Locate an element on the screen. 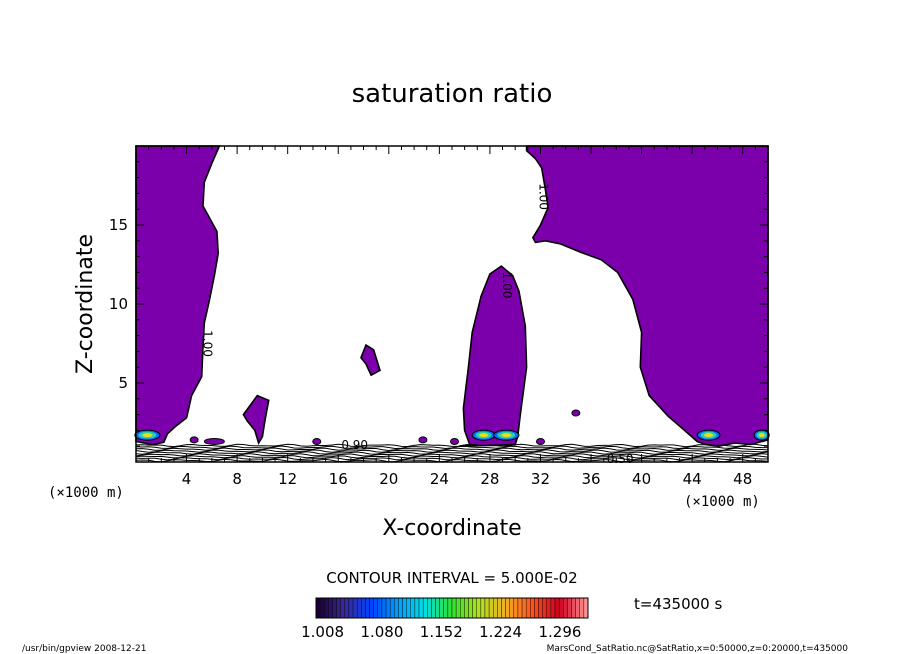 The width and height of the screenshot is (904, 654). left-supersaturated-column is located at coordinates (178, 295).